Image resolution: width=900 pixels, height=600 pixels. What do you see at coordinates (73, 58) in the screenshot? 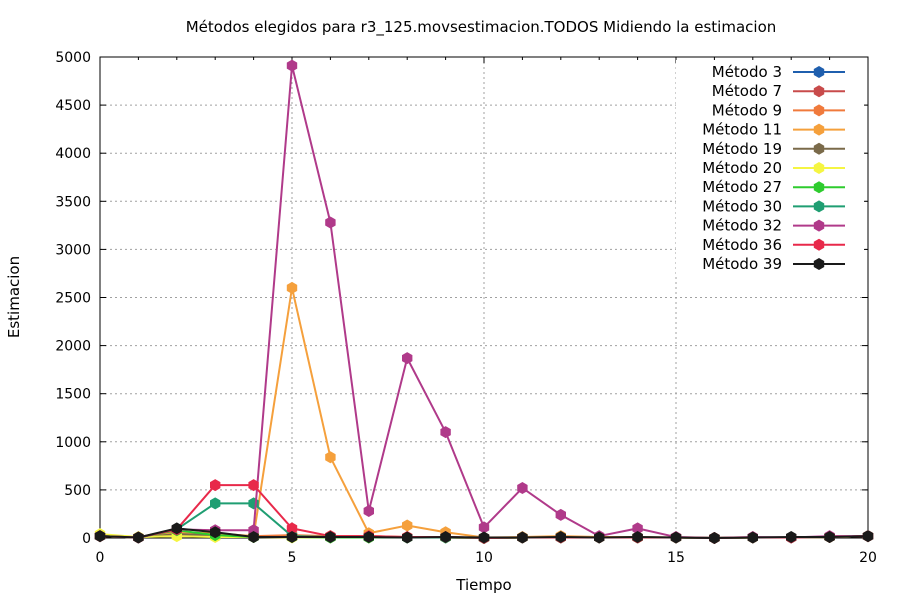
I see `y-tick-label: 5000` at bounding box center [73, 58].